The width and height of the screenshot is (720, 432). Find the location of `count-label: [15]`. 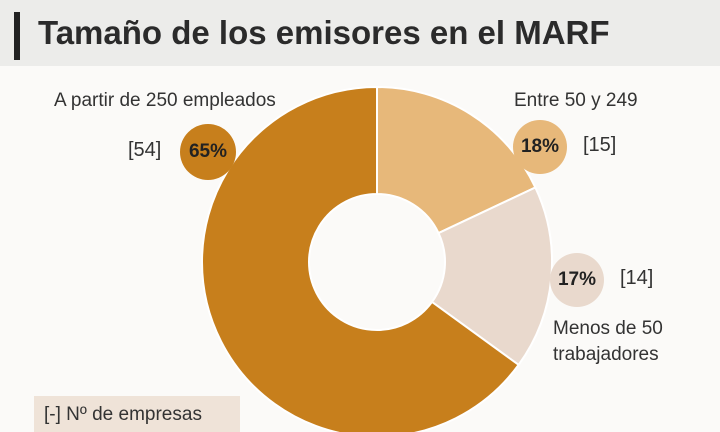

count-label: [15] is located at coordinates (600, 145).